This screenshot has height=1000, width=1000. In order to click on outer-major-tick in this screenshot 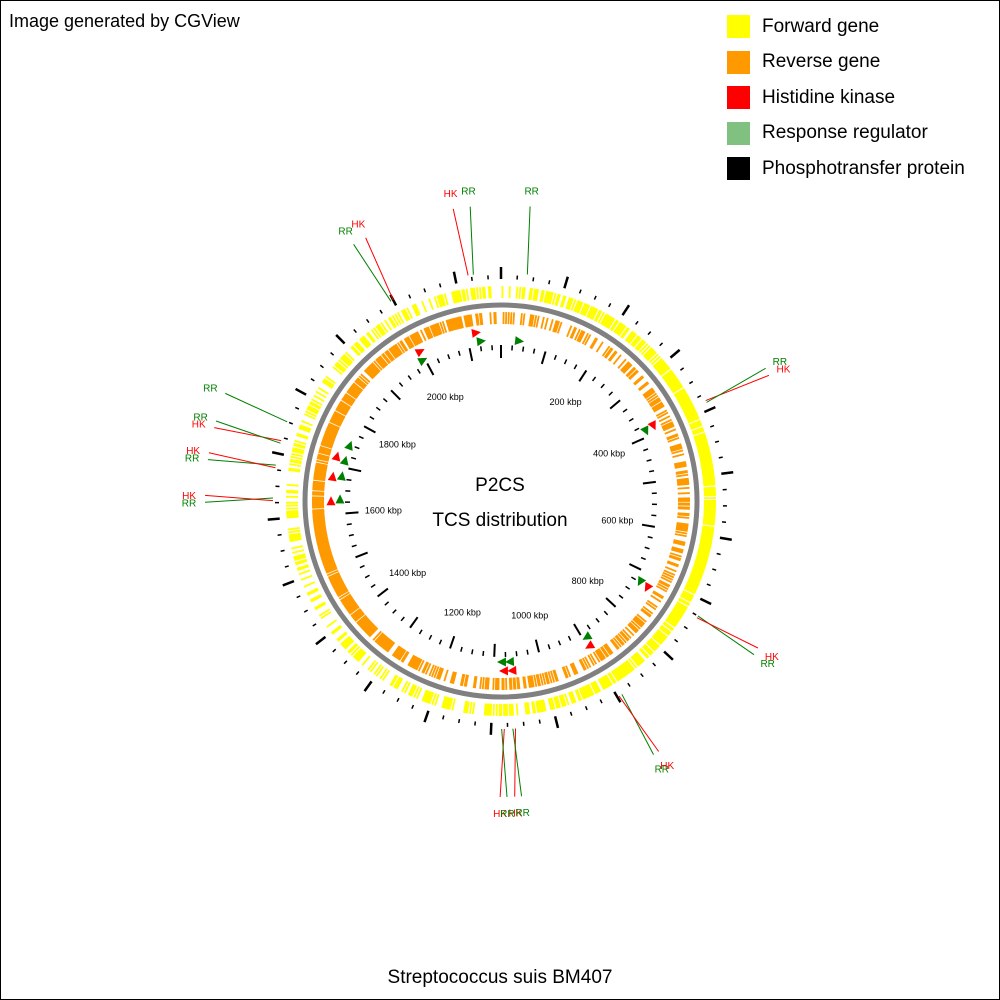, I will do `click(426, 716)`.